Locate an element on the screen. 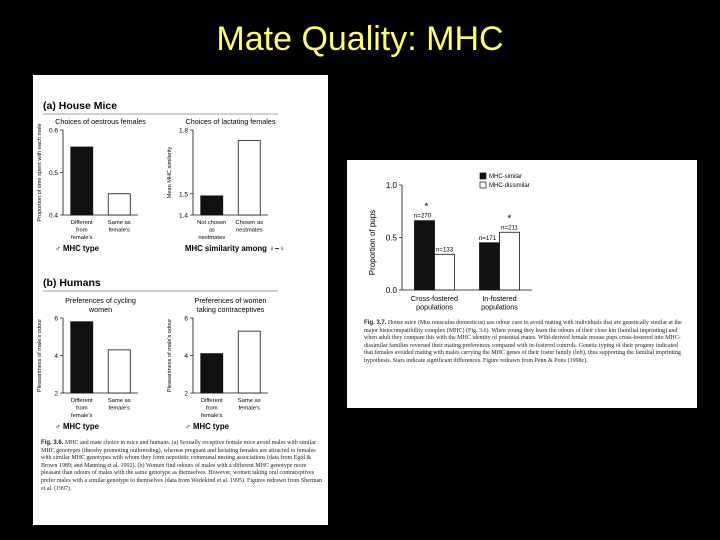  chart-title: women is located at coordinates (100, 309).